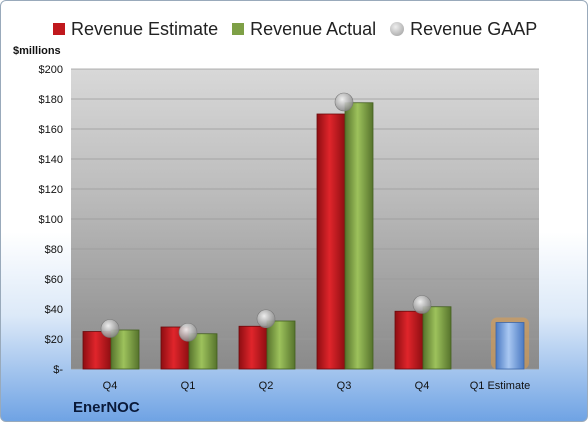 This screenshot has height=422, width=588. I want to click on legend-swatch-estimate, so click(59, 29).